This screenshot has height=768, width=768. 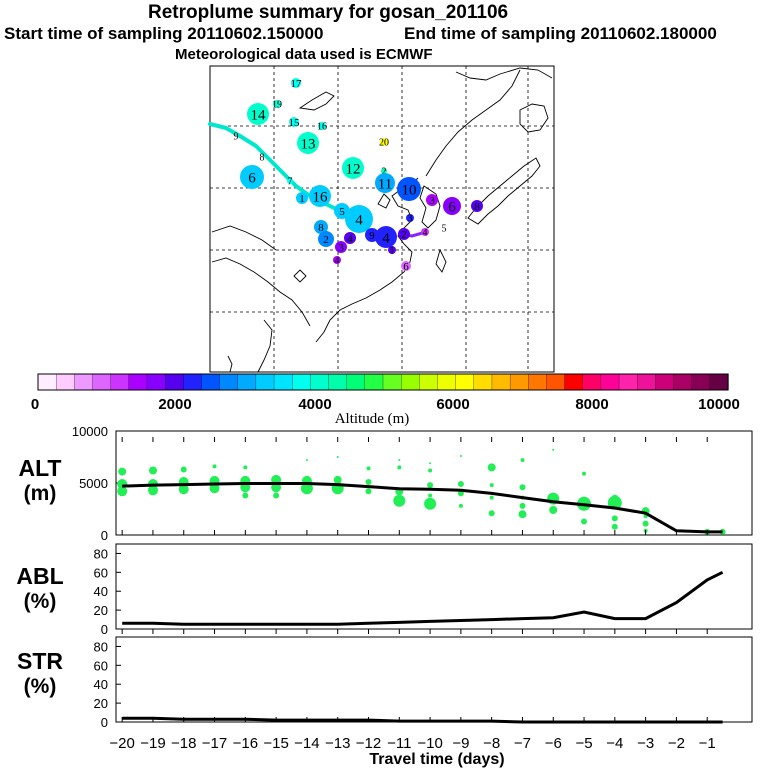 What do you see at coordinates (320, 196) in the screenshot?
I see `trajectory-marker: 16` at bounding box center [320, 196].